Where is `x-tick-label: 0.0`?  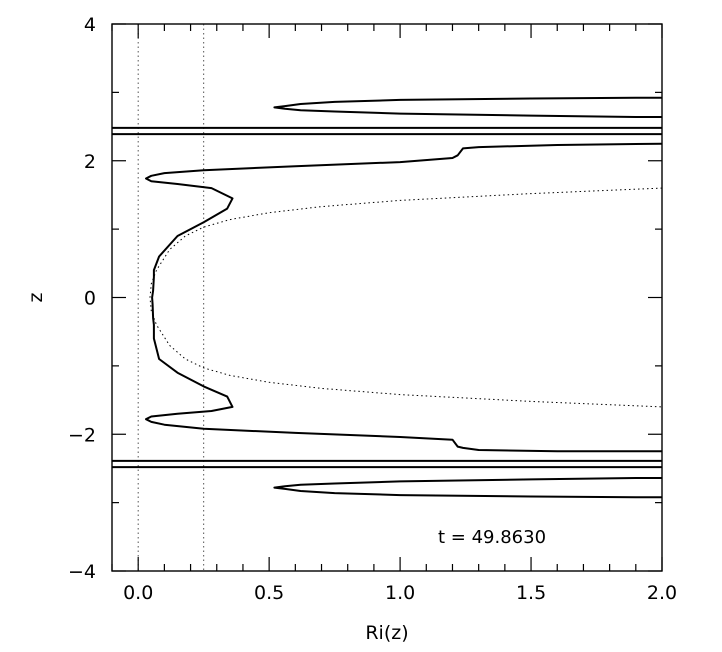
x-tick-label: 0.0 is located at coordinates (138, 593).